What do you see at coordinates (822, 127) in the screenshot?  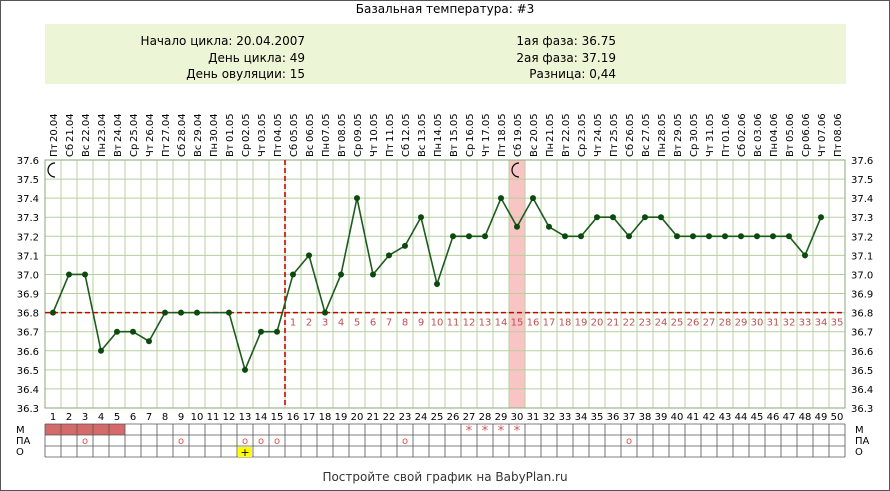 I see `date-label: 07.06` at bounding box center [822, 127].